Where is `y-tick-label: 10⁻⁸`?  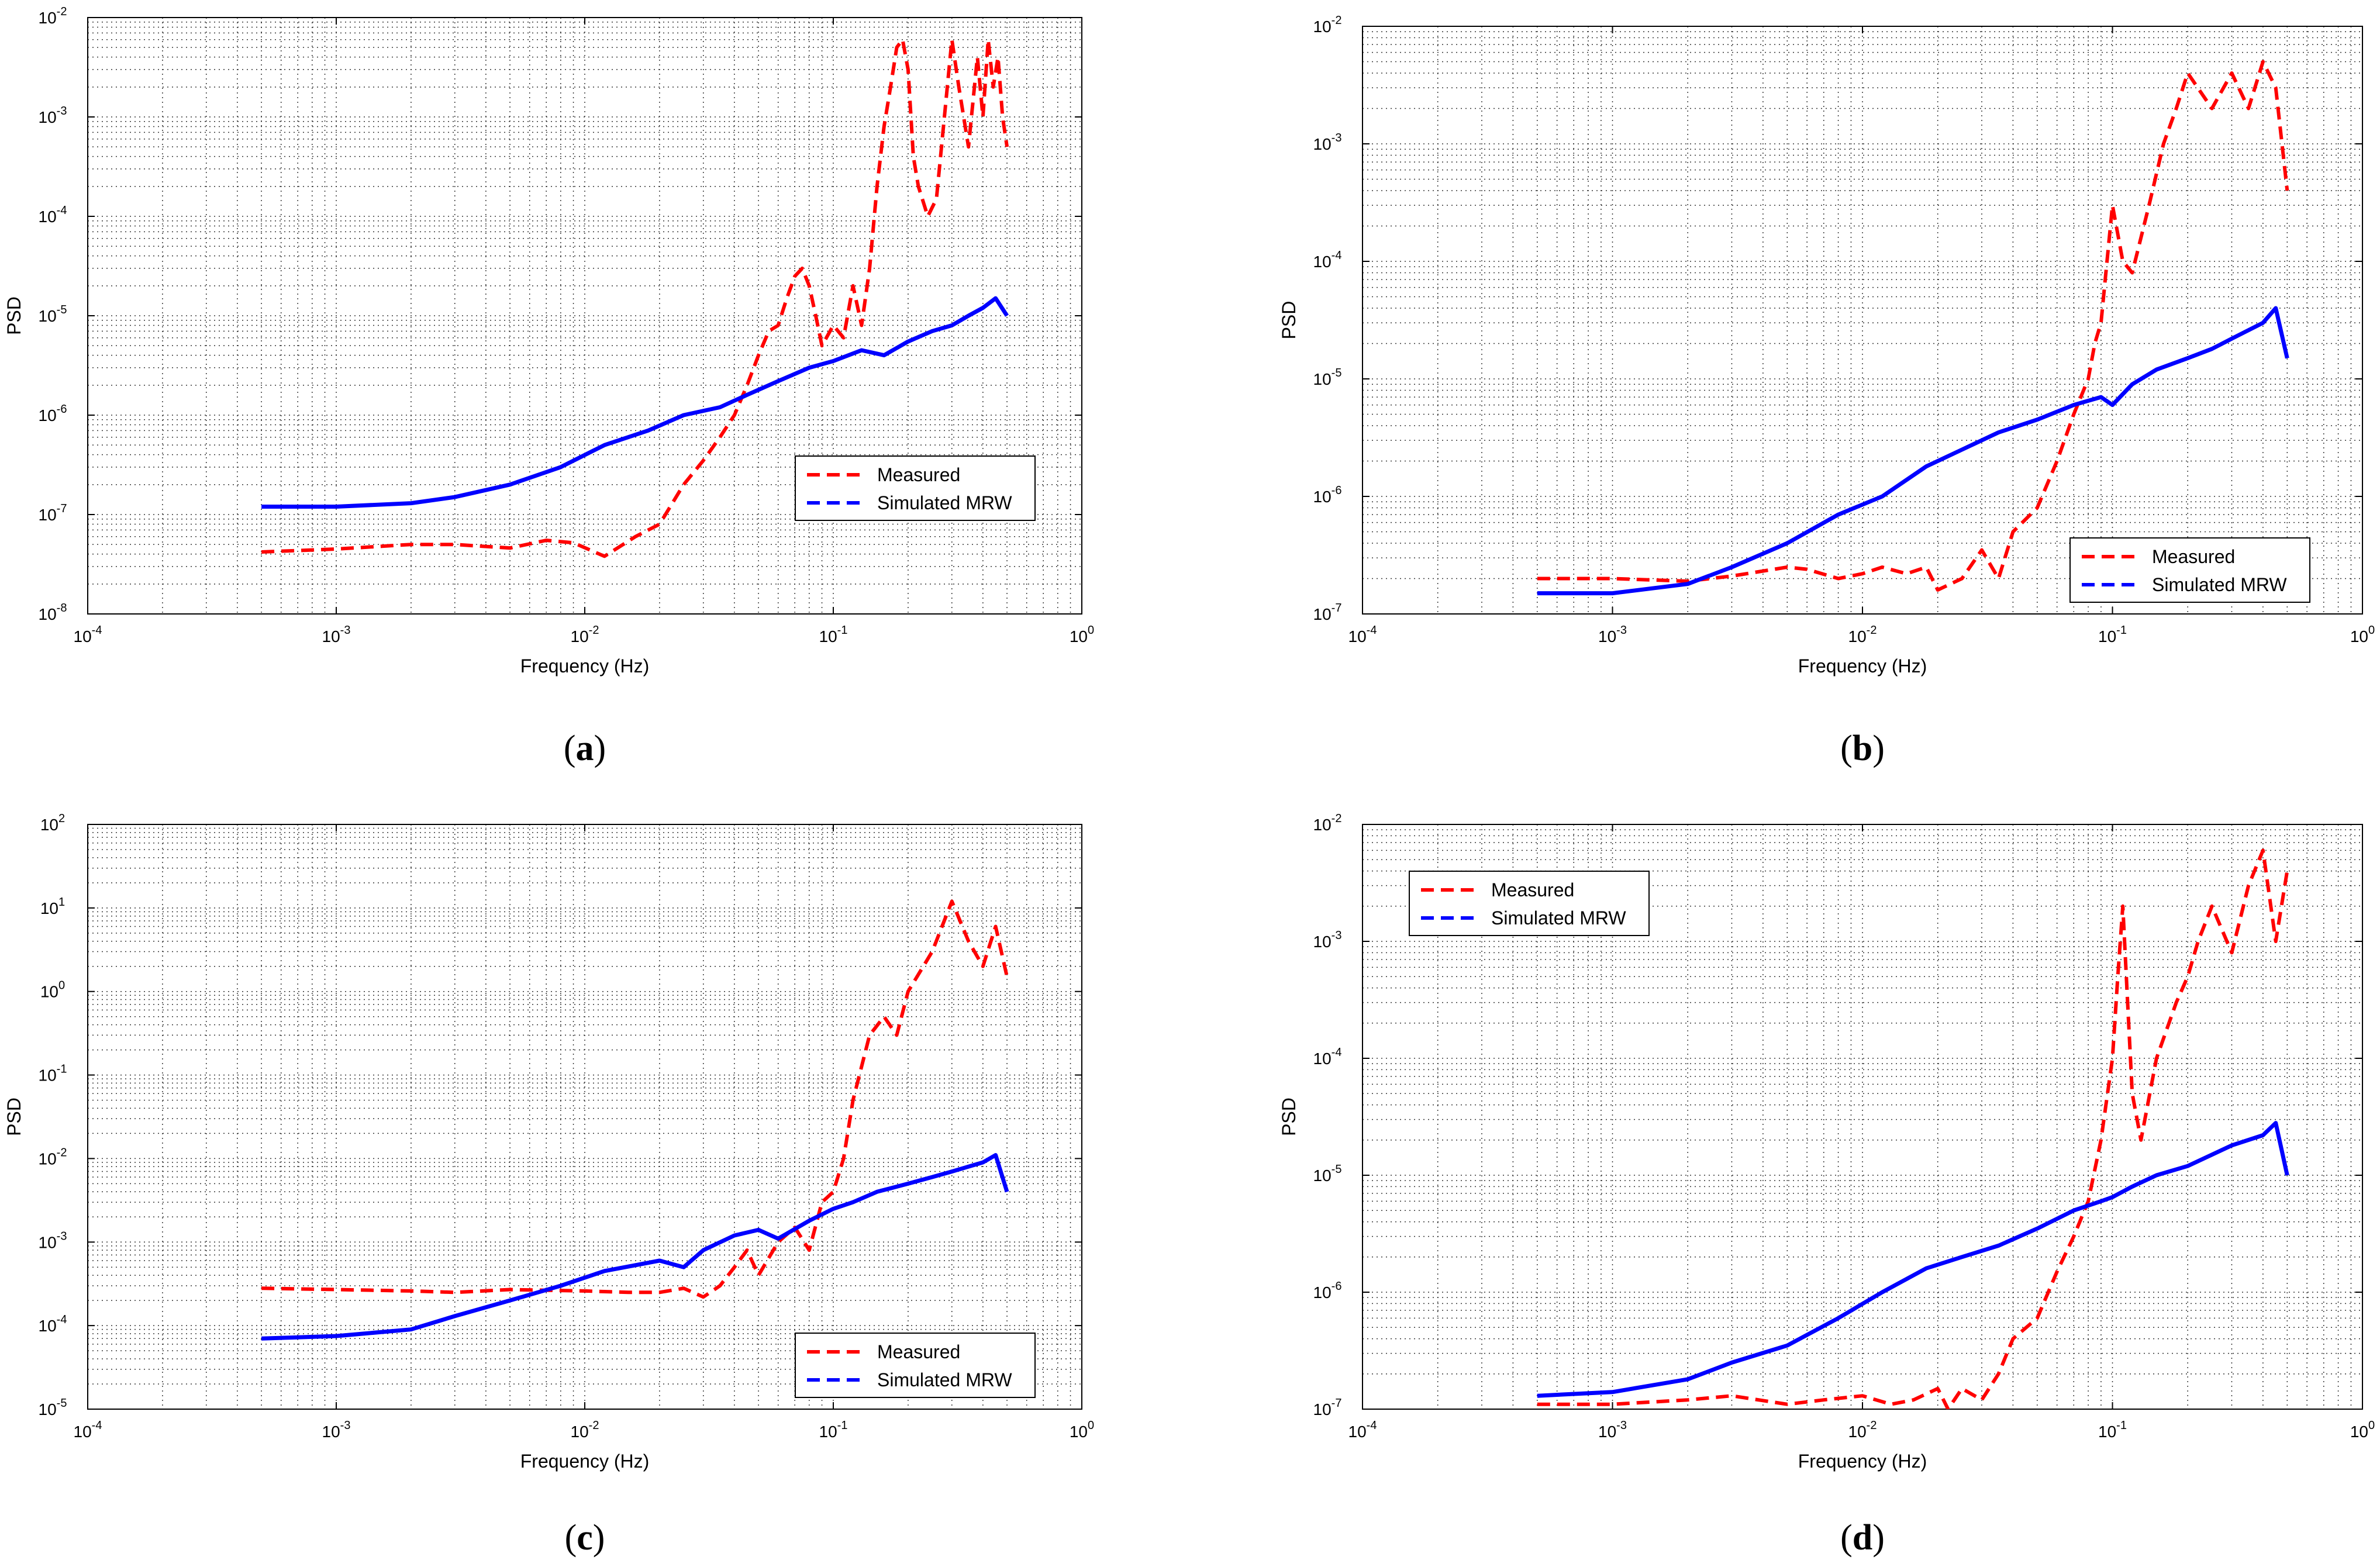 y-tick-label: 10⁻⁸ is located at coordinates (53, 612).